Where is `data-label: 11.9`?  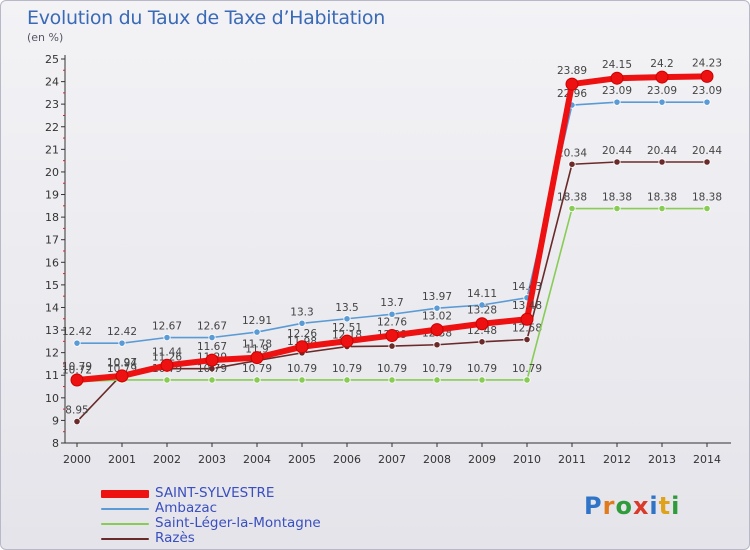
data-label: 11.9 is located at coordinates (256, 350).